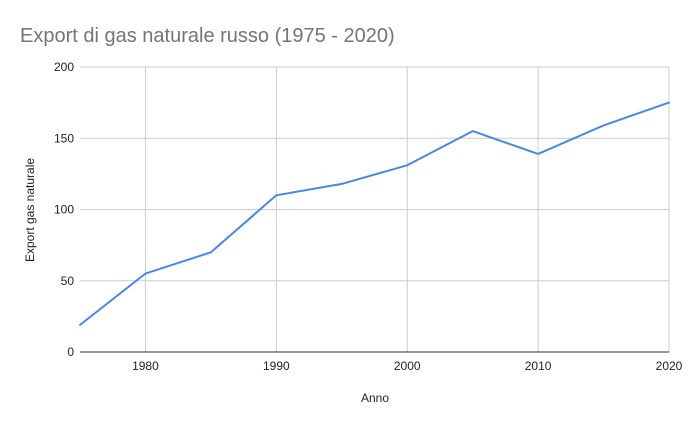 This screenshot has width=691, height=426. I want to click on y-tick-label: 50, so click(68, 281).